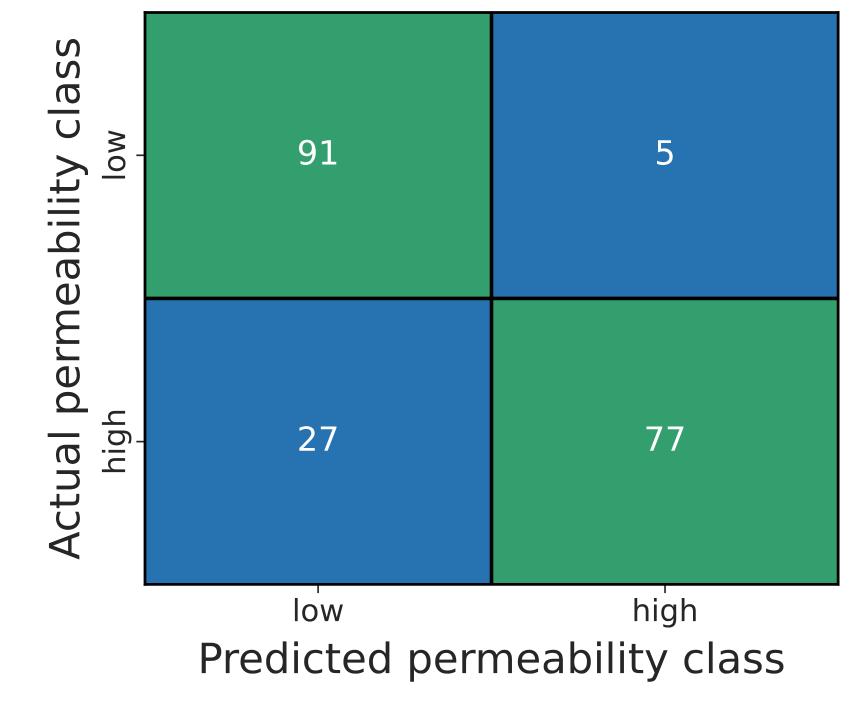 The height and width of the screenshot is (714, 841). Describe the element at coordinates (665, 438) in the screenshot. I see `data-label: 77` at that location.